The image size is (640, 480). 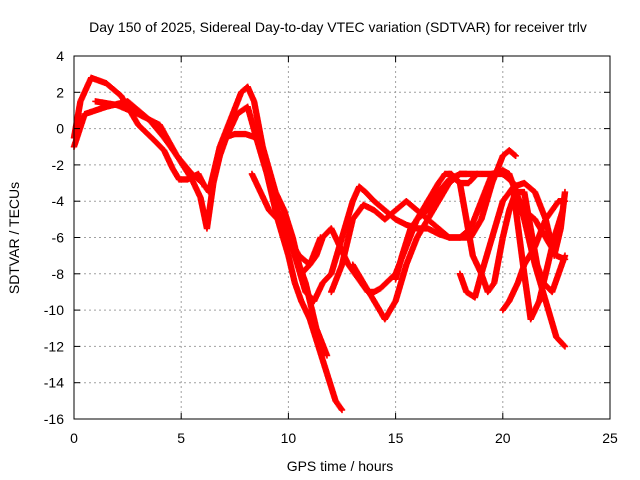 What do you see at coordinates (74, 438) in the screenshot?
I see `x-tick-label: 0` at bounding box center [74, 438].